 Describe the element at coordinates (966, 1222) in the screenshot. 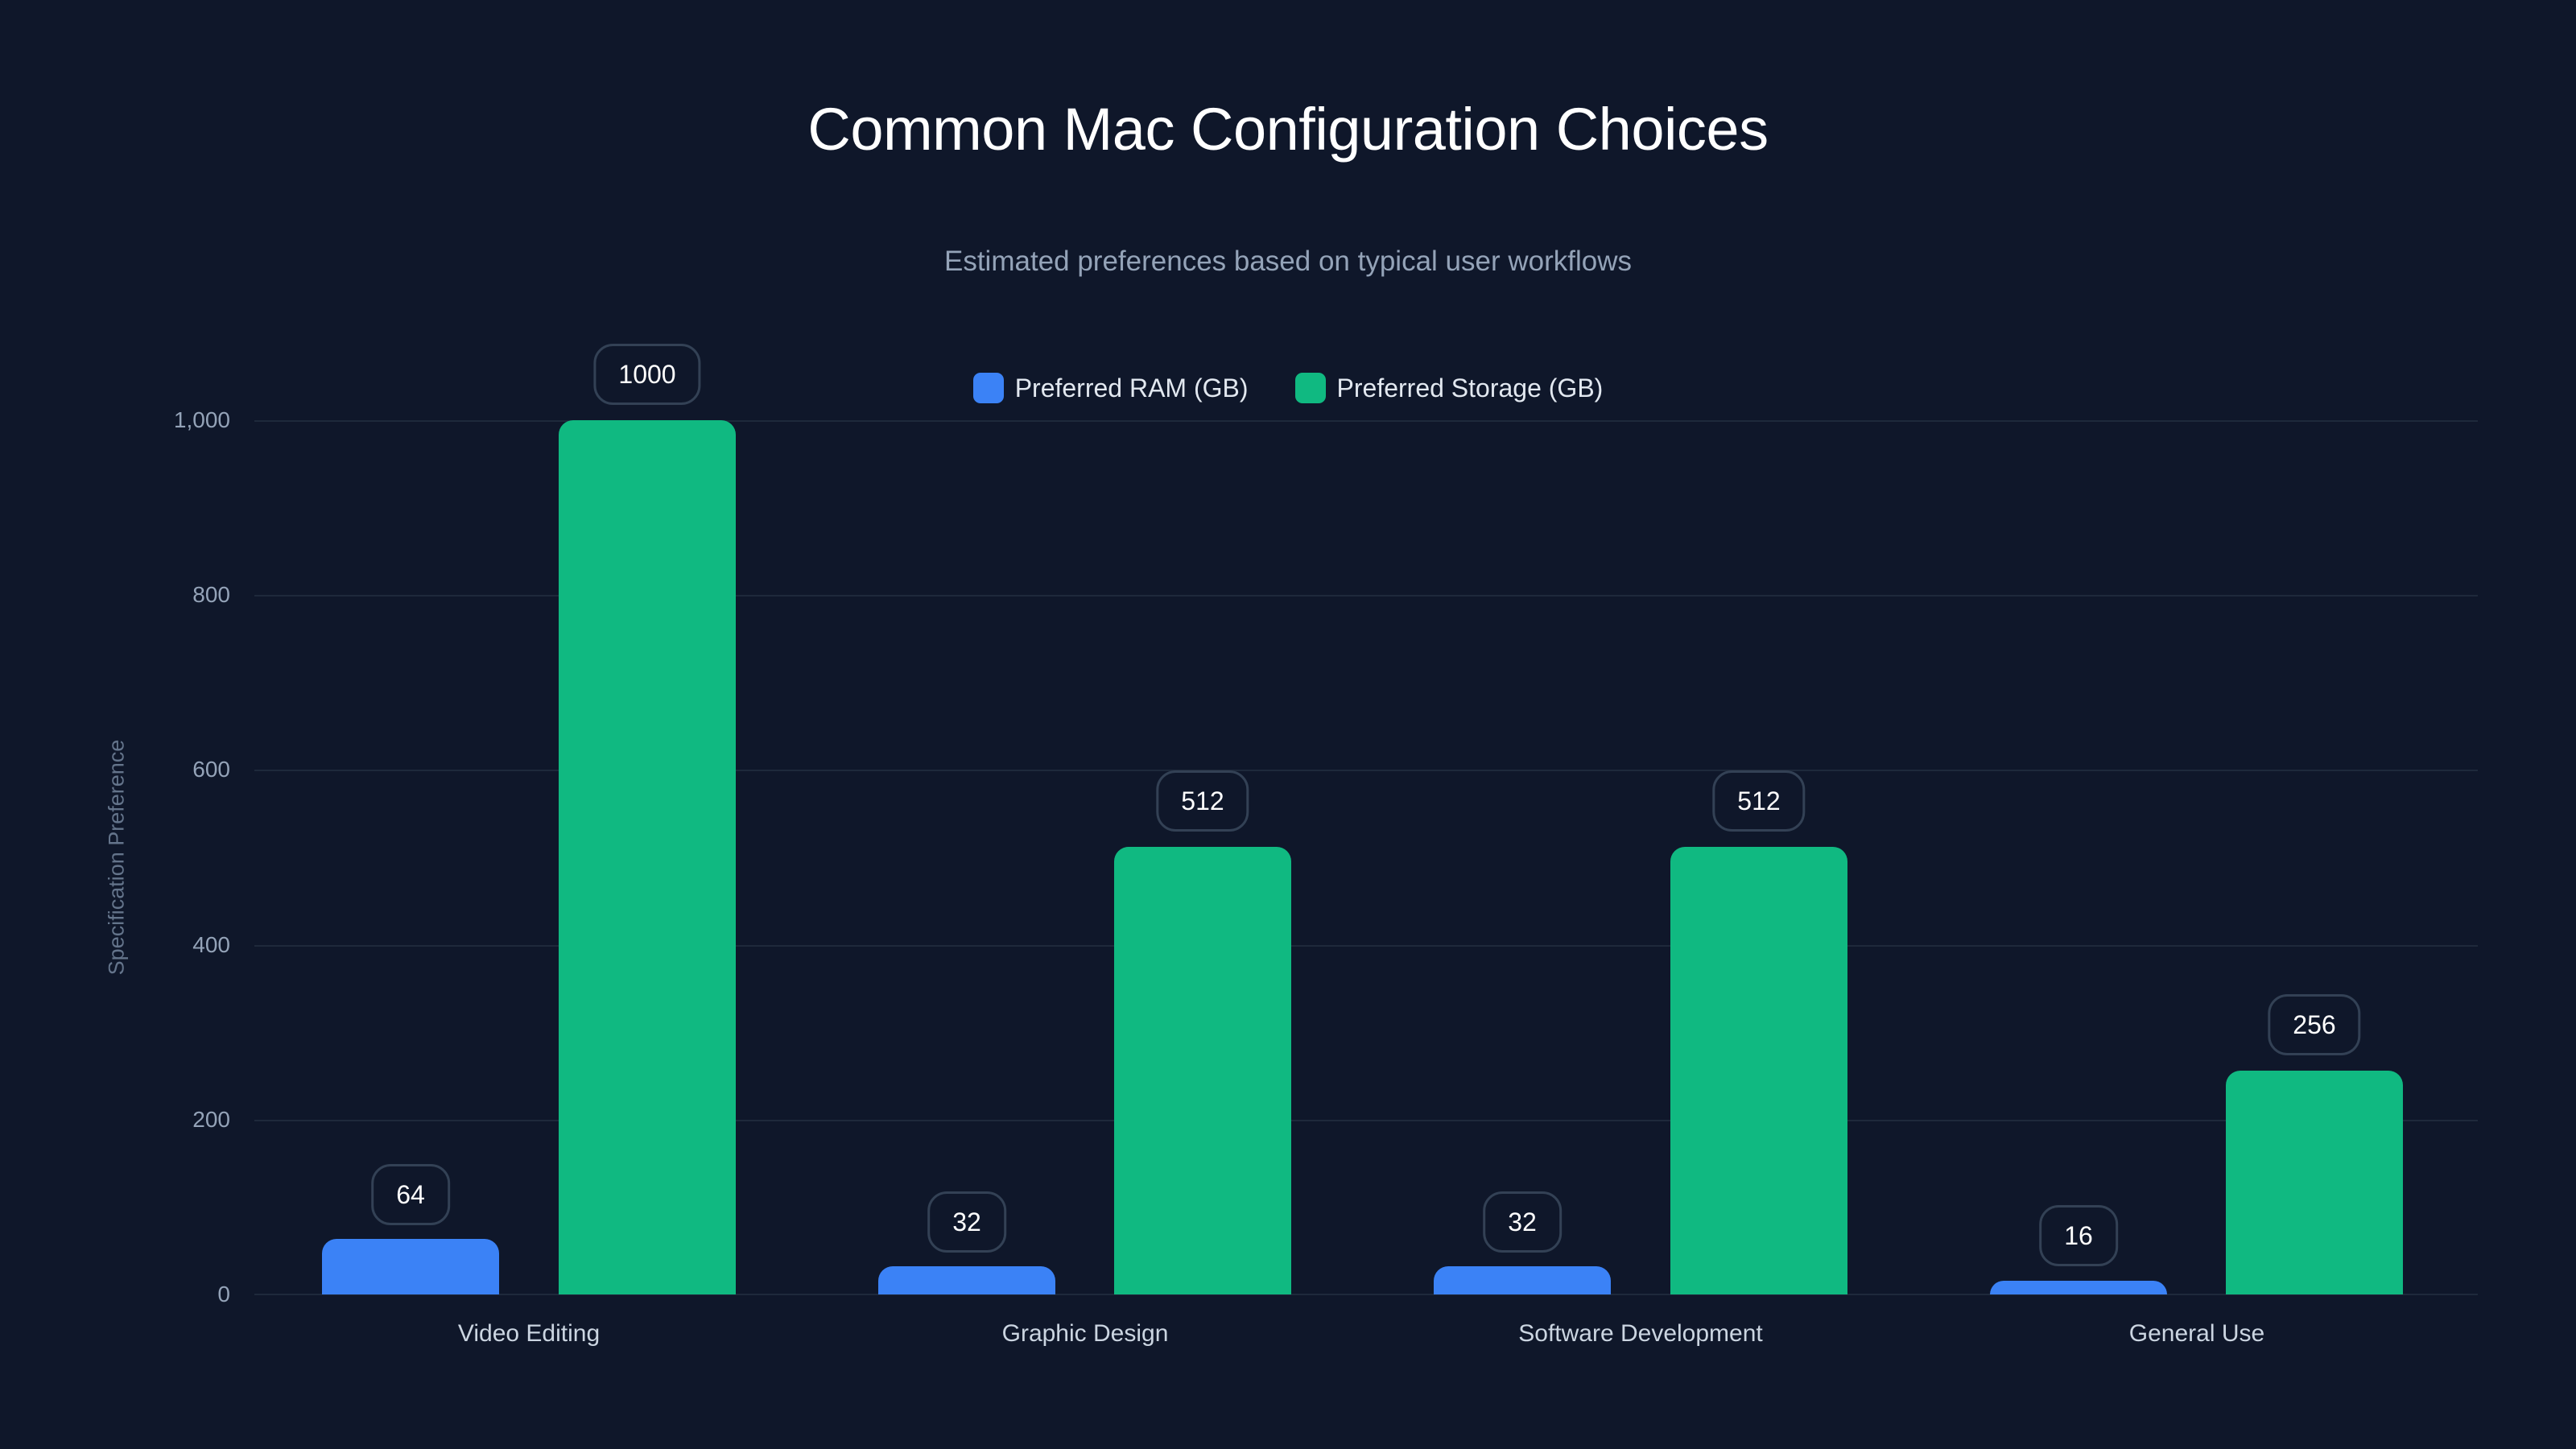

I see `data-label-ram-graphic-design: 32` at that location.